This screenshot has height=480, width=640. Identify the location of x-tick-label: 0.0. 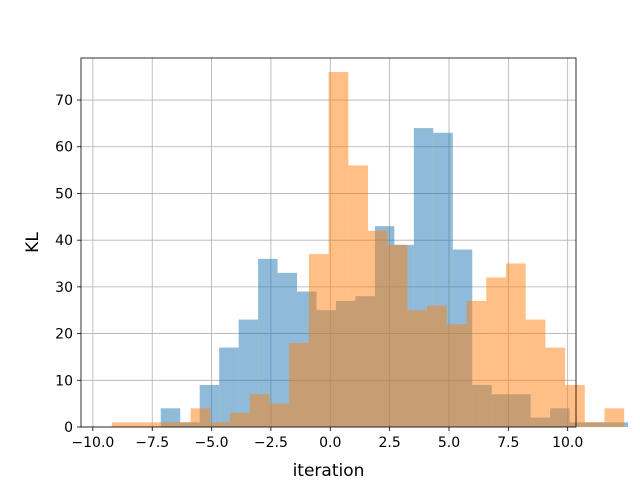
(330, 443).